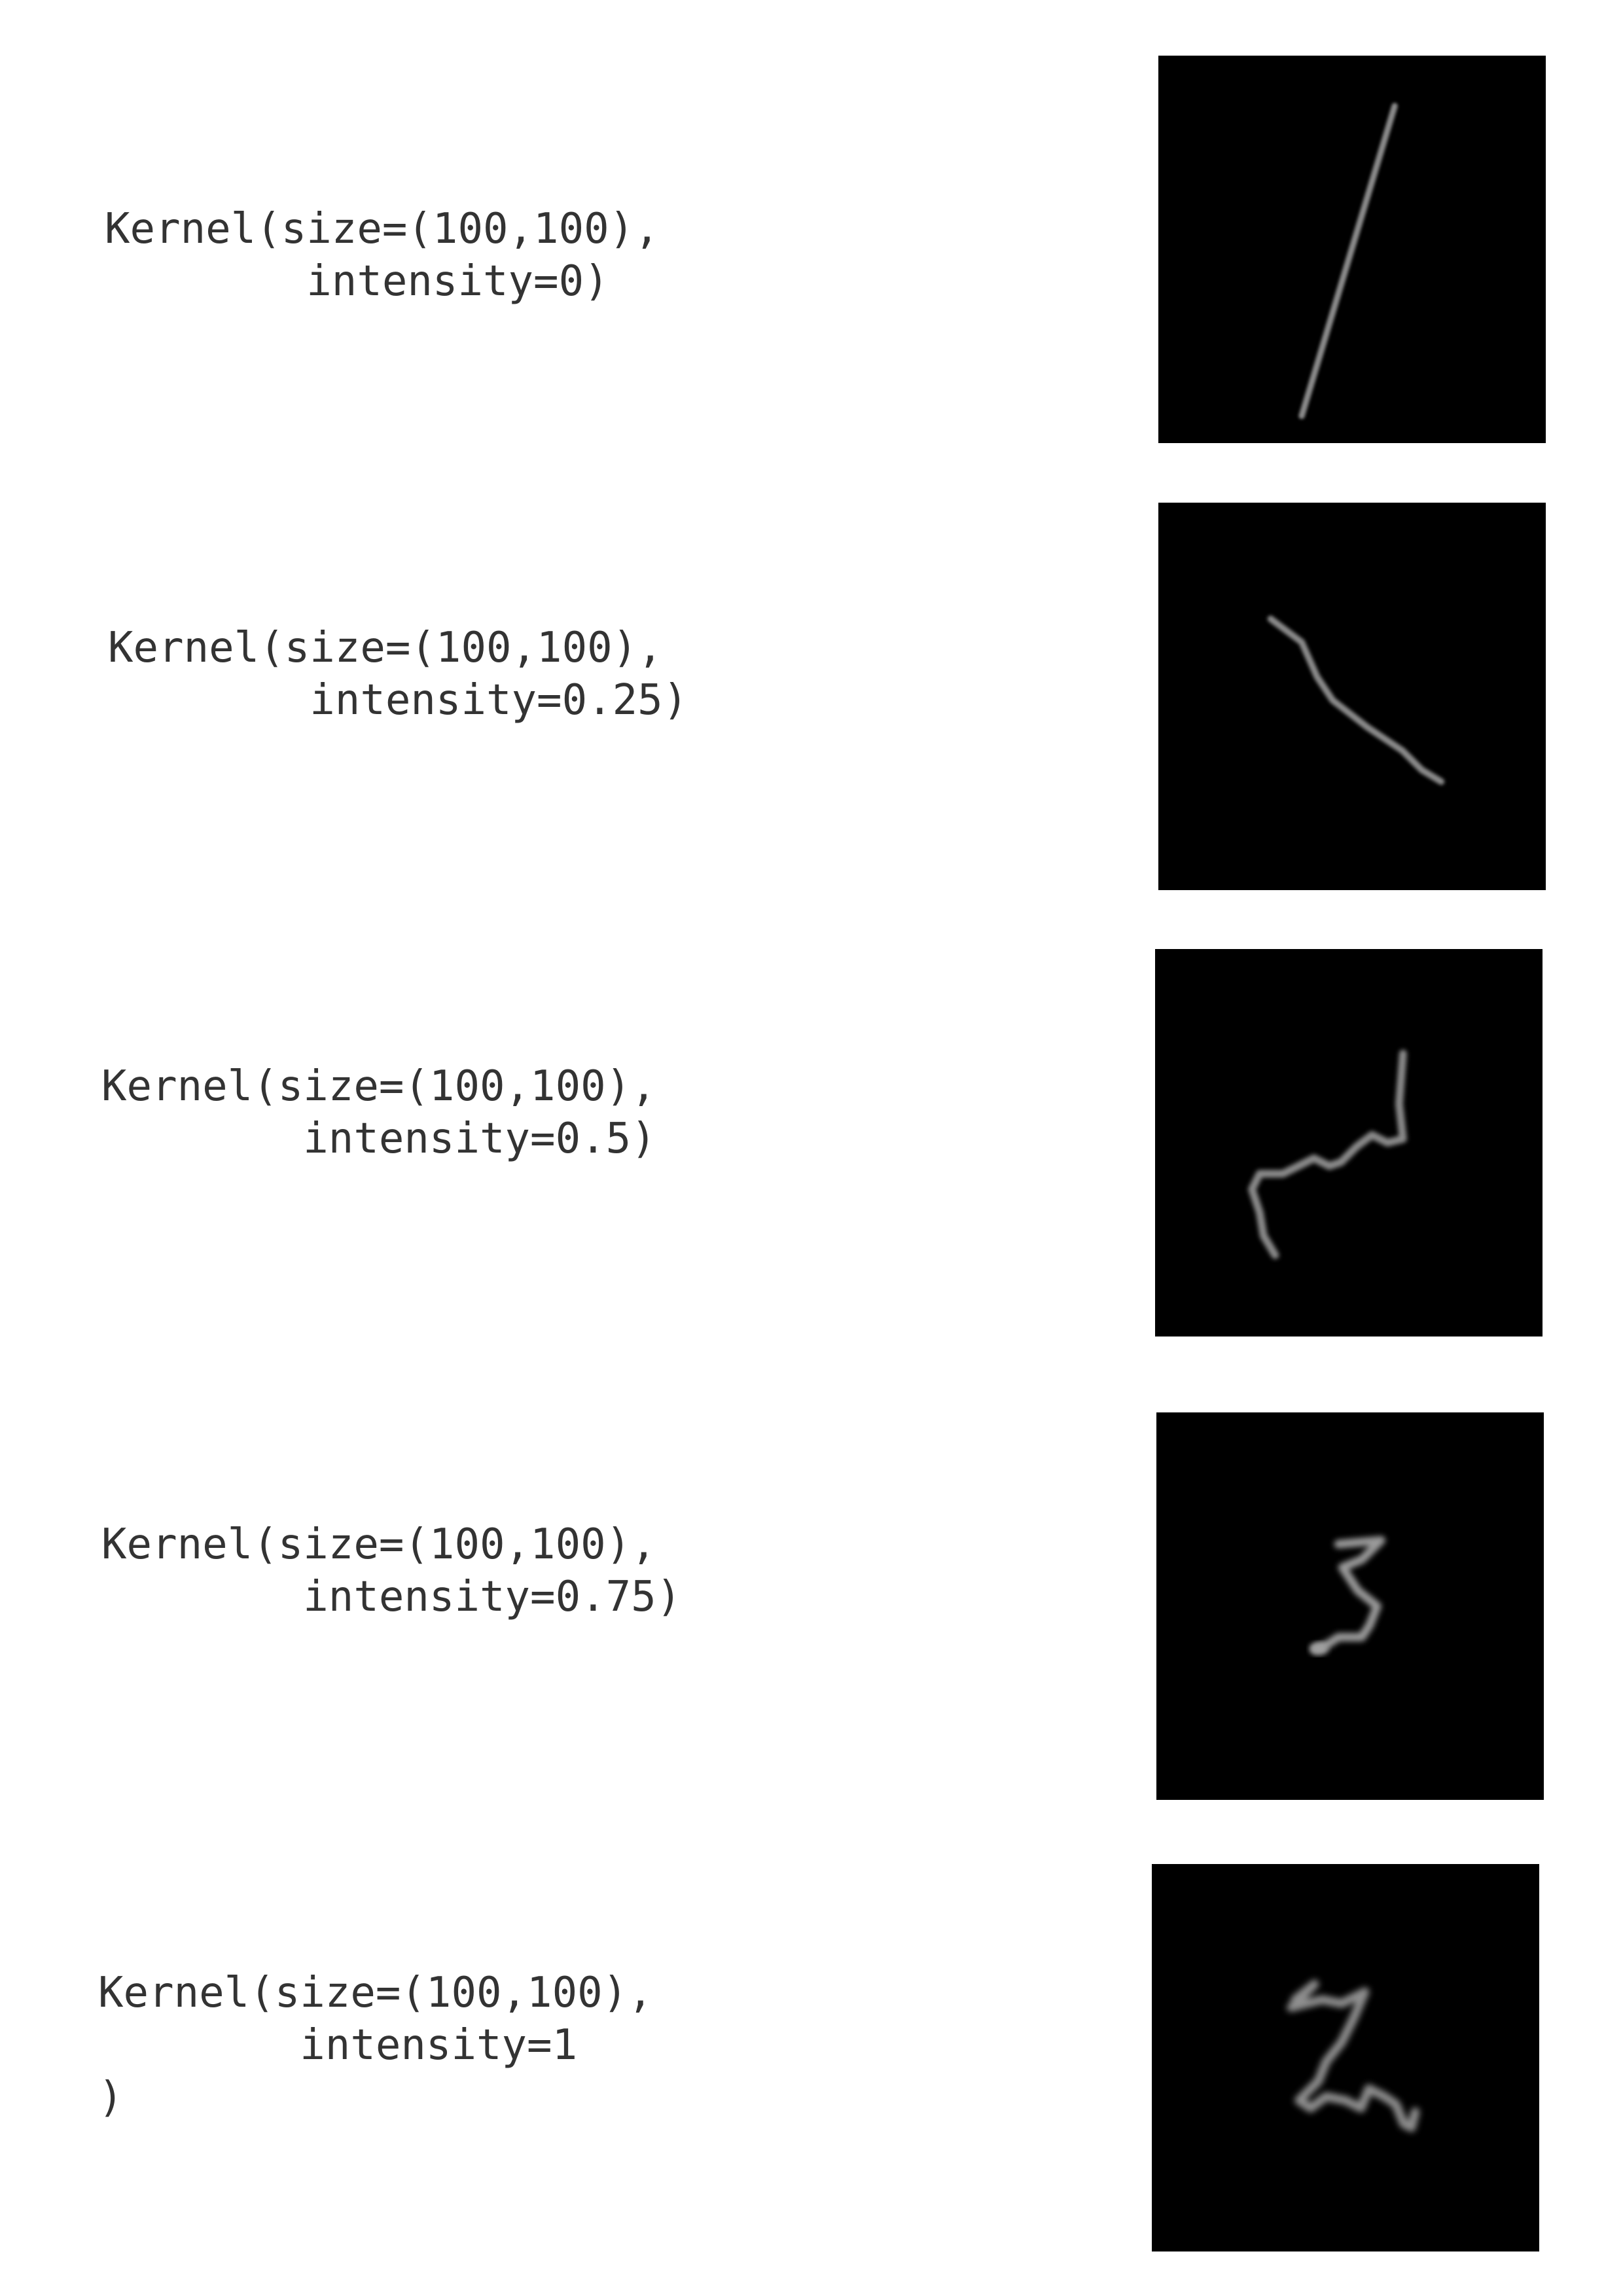 This screenshot has height=2296, width=1623. I want to click on kernel-label-intensity-0: Kernel(size=(100,100), intensity=0), so click(383, 255).